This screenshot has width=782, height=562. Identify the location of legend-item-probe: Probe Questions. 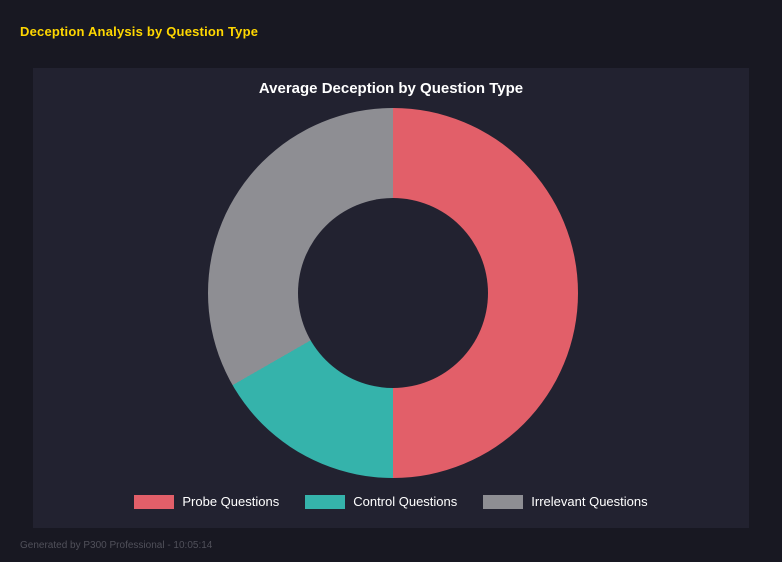
(206, 501).